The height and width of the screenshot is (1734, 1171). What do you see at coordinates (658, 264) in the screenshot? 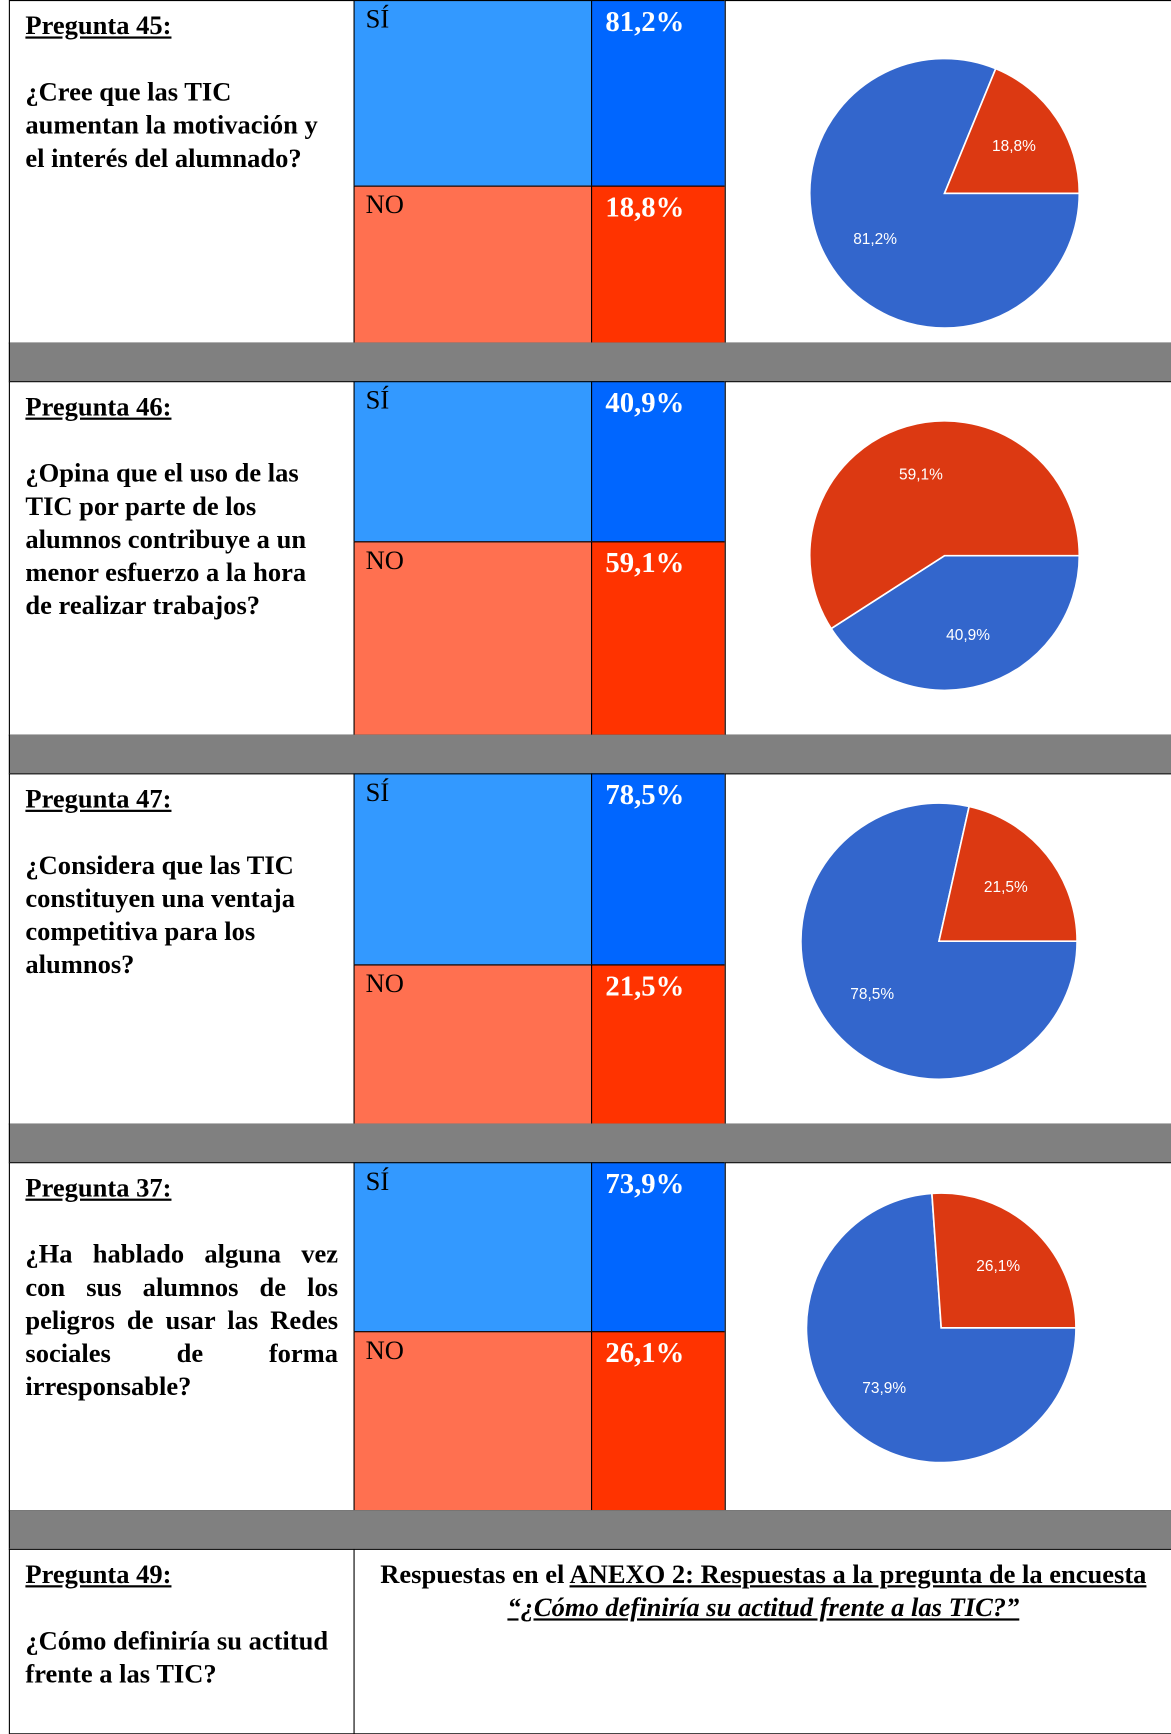
I see `answer-value-cell: 18,8%` at bounding box center [658, 264].